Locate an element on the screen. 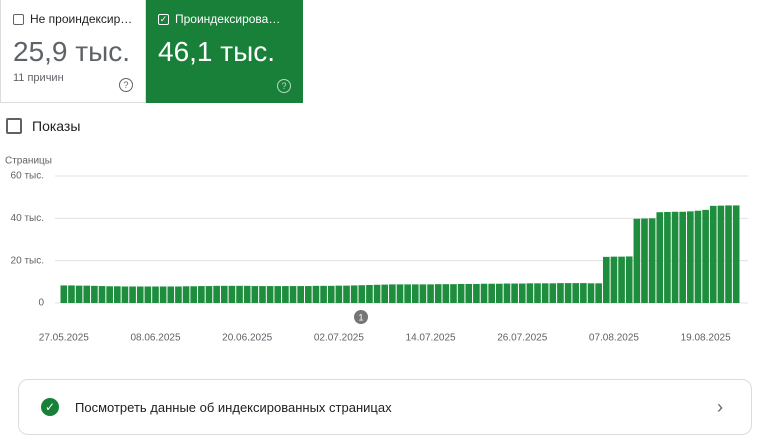 This screenshot has width=768, height=447. chevron: › is located at coordinates (720, 406).